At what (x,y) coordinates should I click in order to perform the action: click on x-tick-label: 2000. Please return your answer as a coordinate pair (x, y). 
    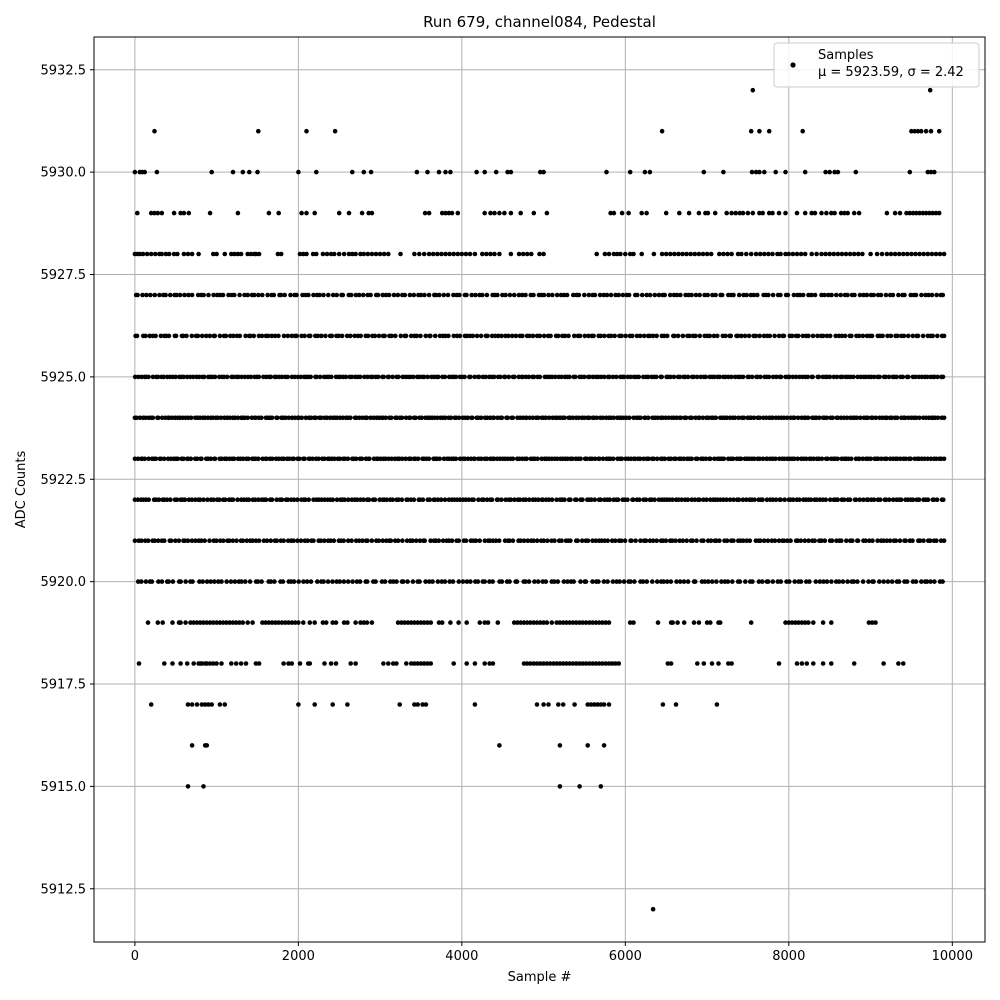
    Looking at the image, I should click on (298, 956).